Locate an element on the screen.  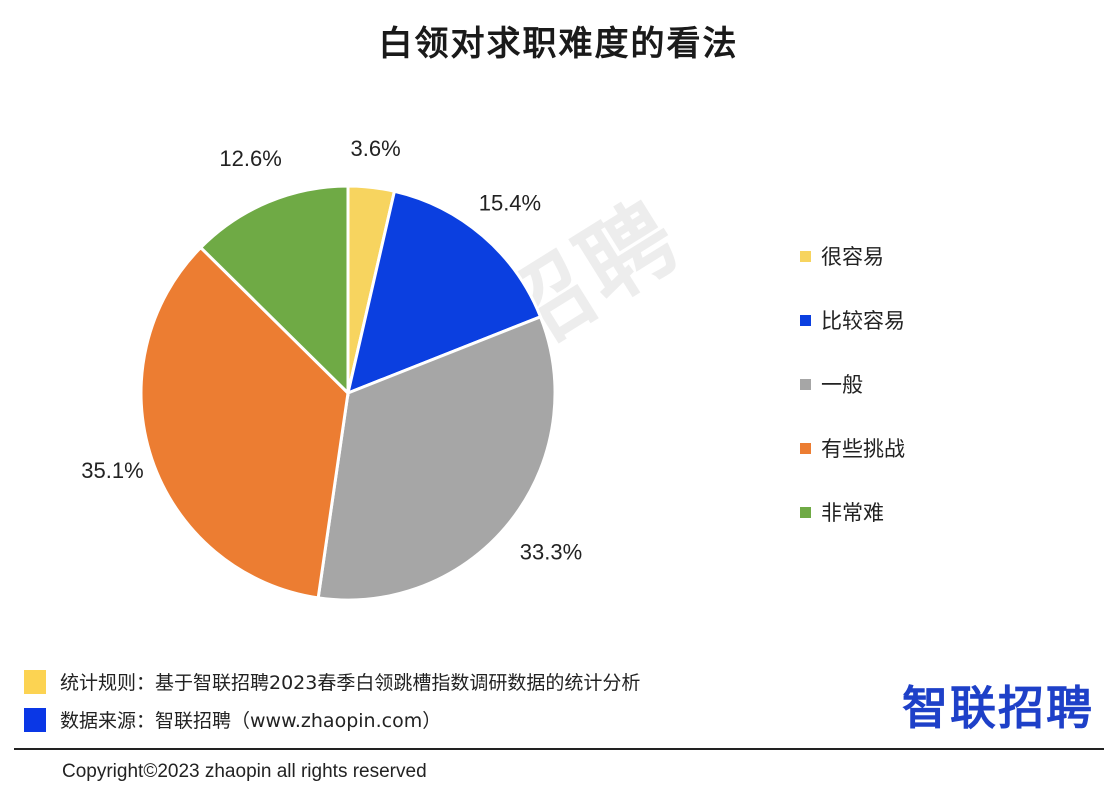
rule-text: 统计规则：基于智联招聘2023春季白领跳槽指数调研数据的统计分析 is located at coordinates (350, 683).